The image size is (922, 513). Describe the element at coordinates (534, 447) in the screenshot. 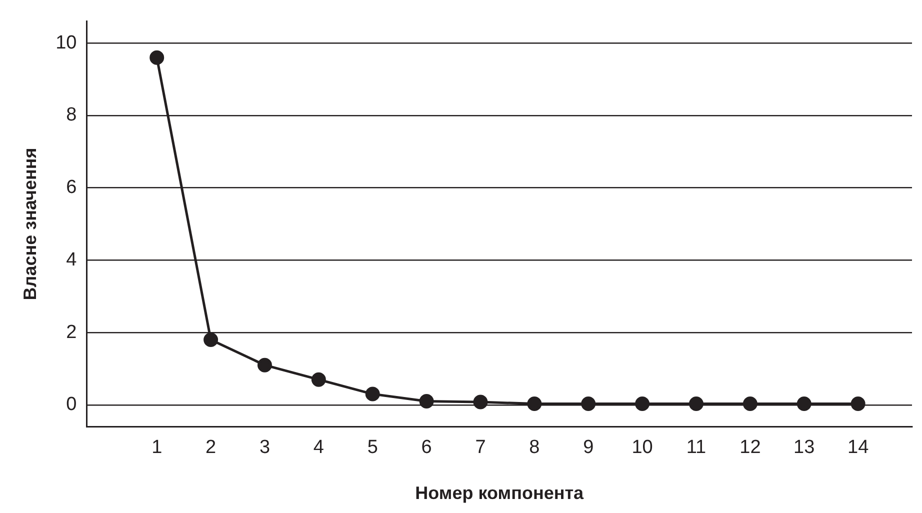

I see `x-tick-label: 8` at that location.